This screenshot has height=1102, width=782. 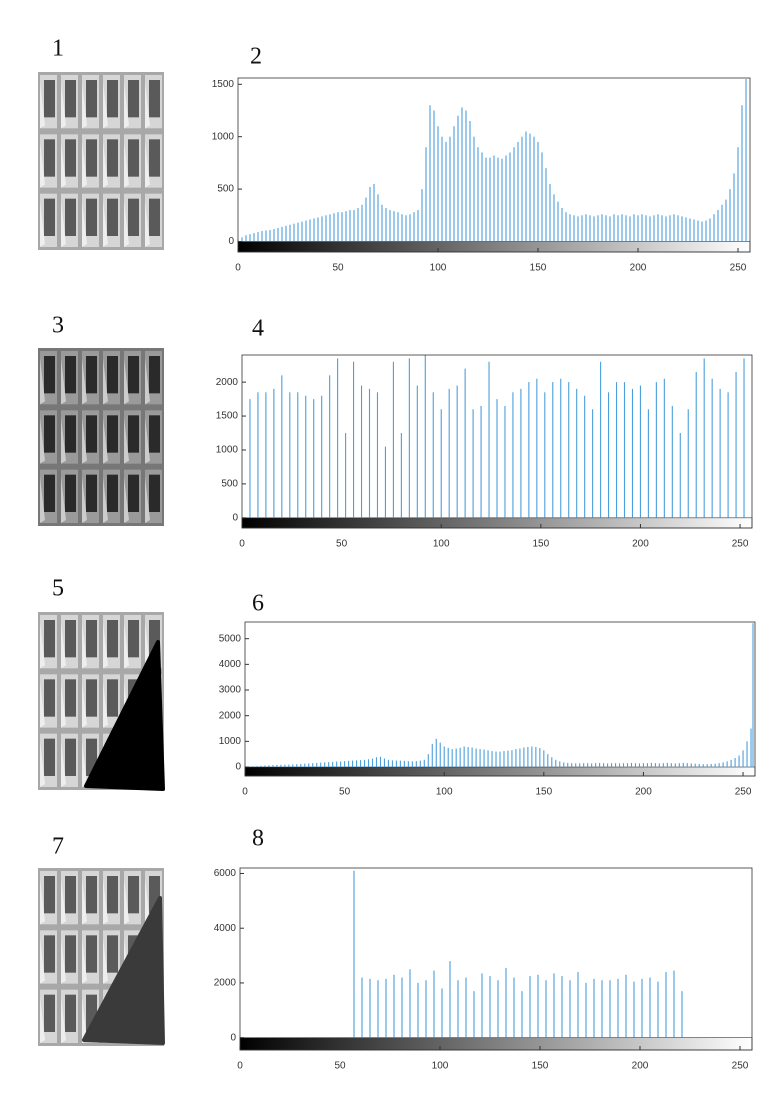 I want to click on y-tick-label: 4000, so click(x=225, y=928).